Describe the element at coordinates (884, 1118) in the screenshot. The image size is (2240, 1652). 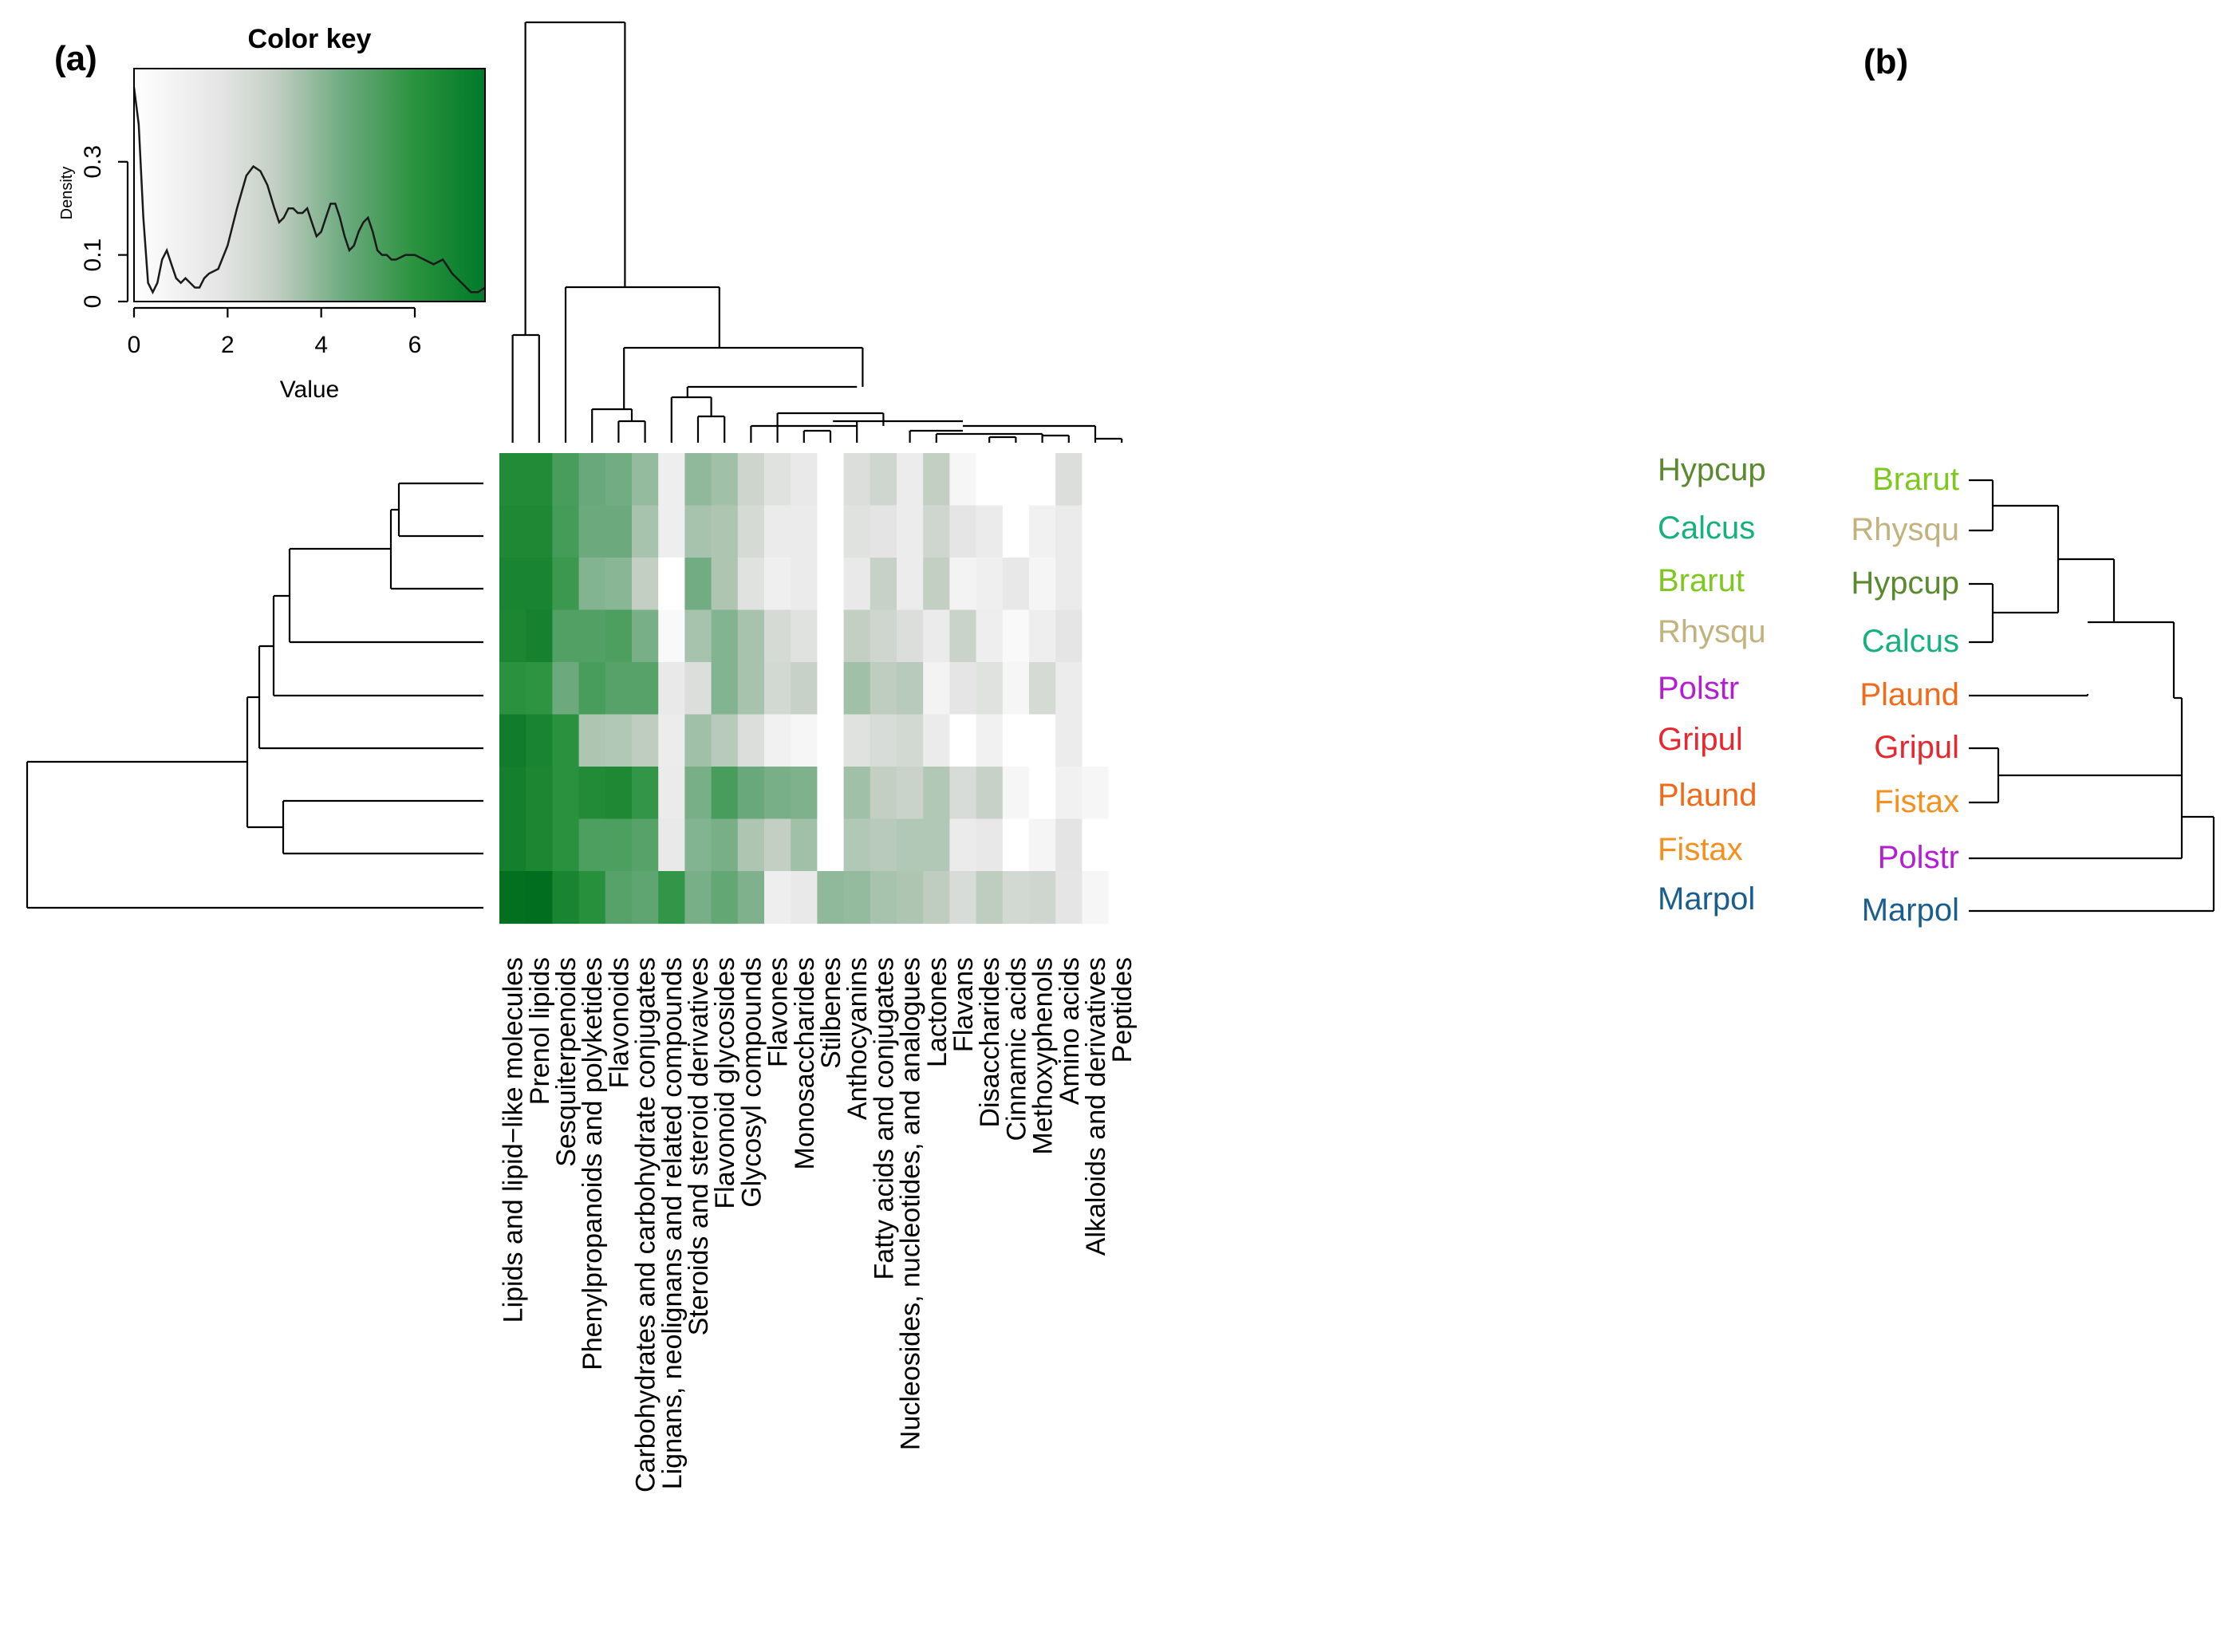
I see `column-label: Fatty acids and conjugates` at that location.